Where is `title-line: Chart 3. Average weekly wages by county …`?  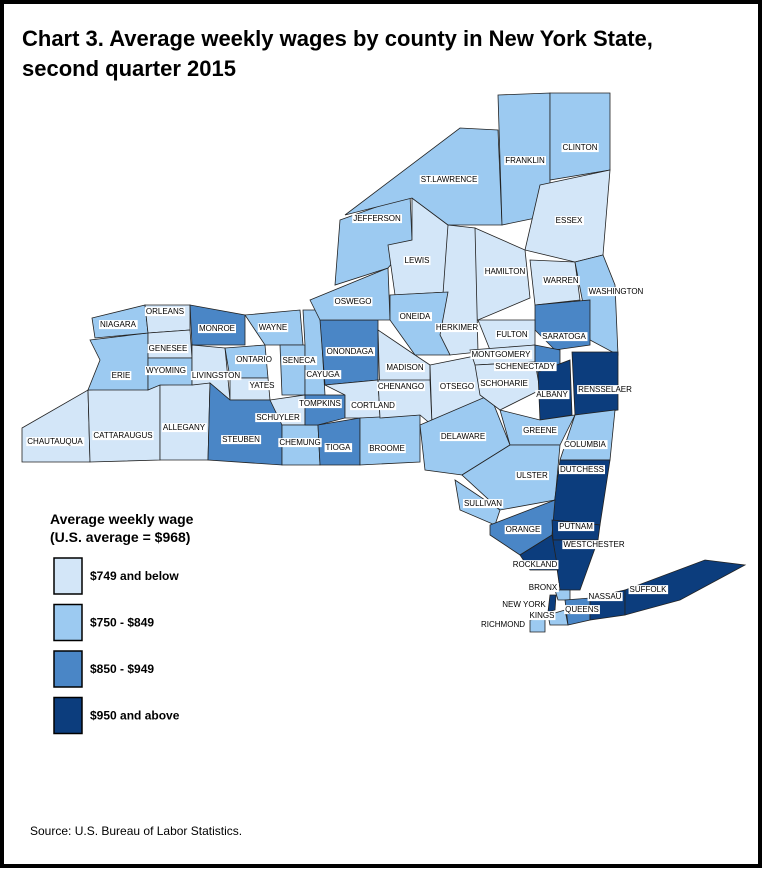
title-line: Chart 3. Average weekly wages by county … is located at coordinates (337, 38).